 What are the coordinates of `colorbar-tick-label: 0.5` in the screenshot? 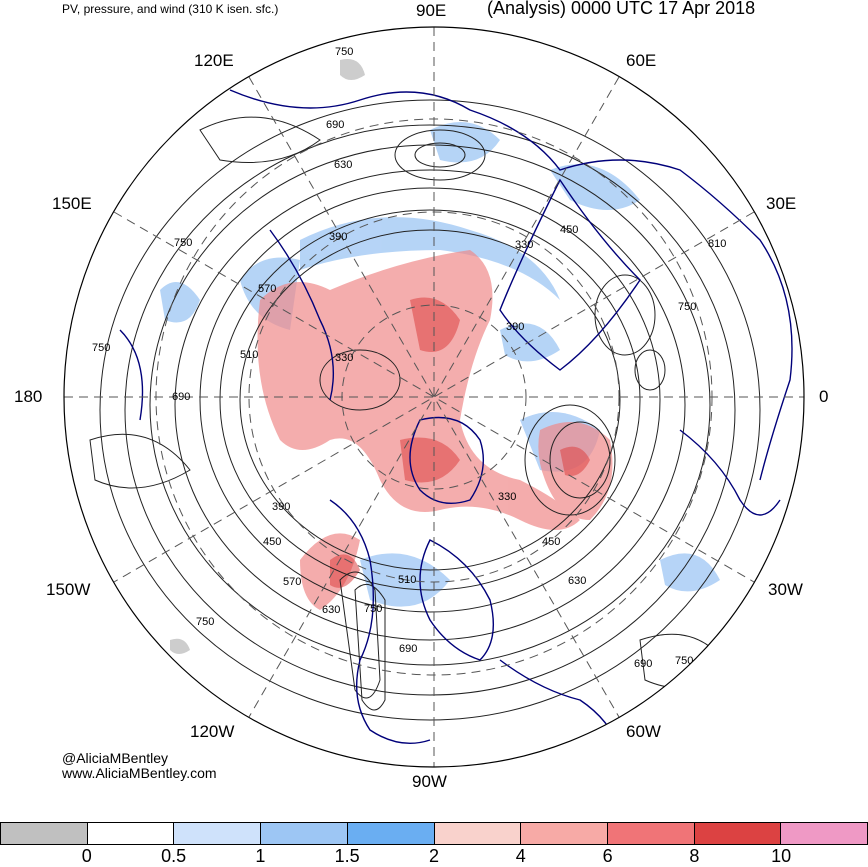 It's located at (174, 856).